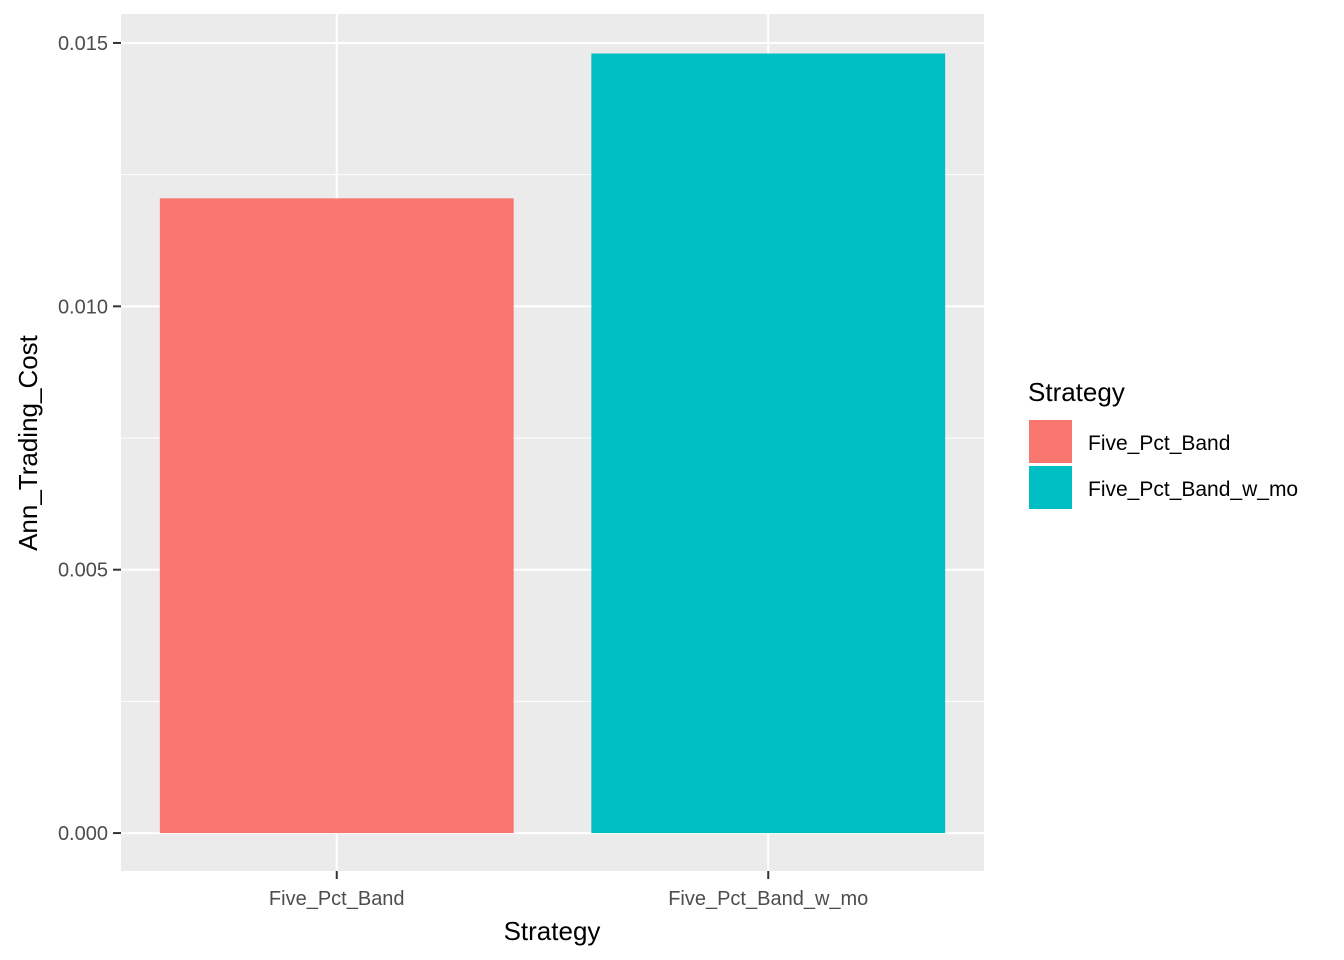 The width and height of the screenshot is (1344, 960). What do you see at coordinates (1193, 489) in the screenshot?
I see `legend-label: Five_Pct_Band_w_mo` at bounding box center [1193, 489].